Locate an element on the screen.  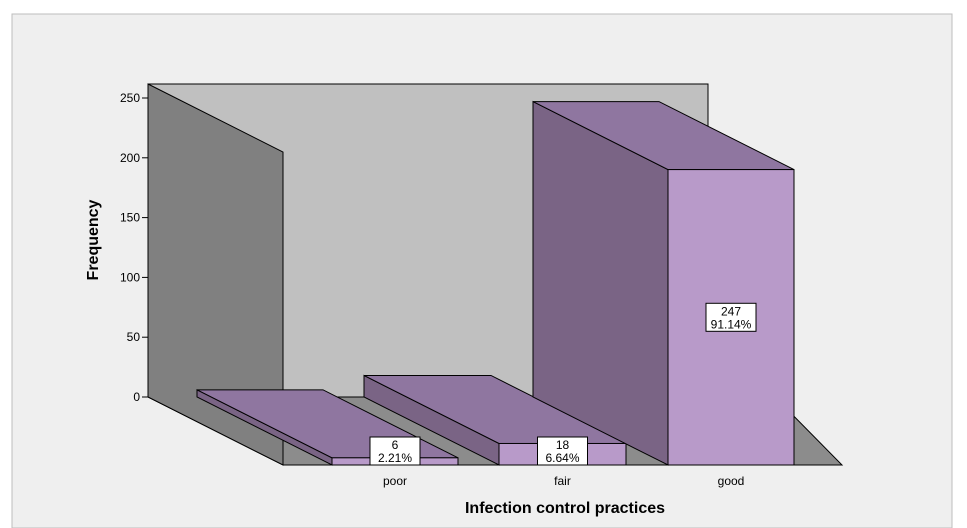
data-label-count: 6 is located at coordinates (395, 445).